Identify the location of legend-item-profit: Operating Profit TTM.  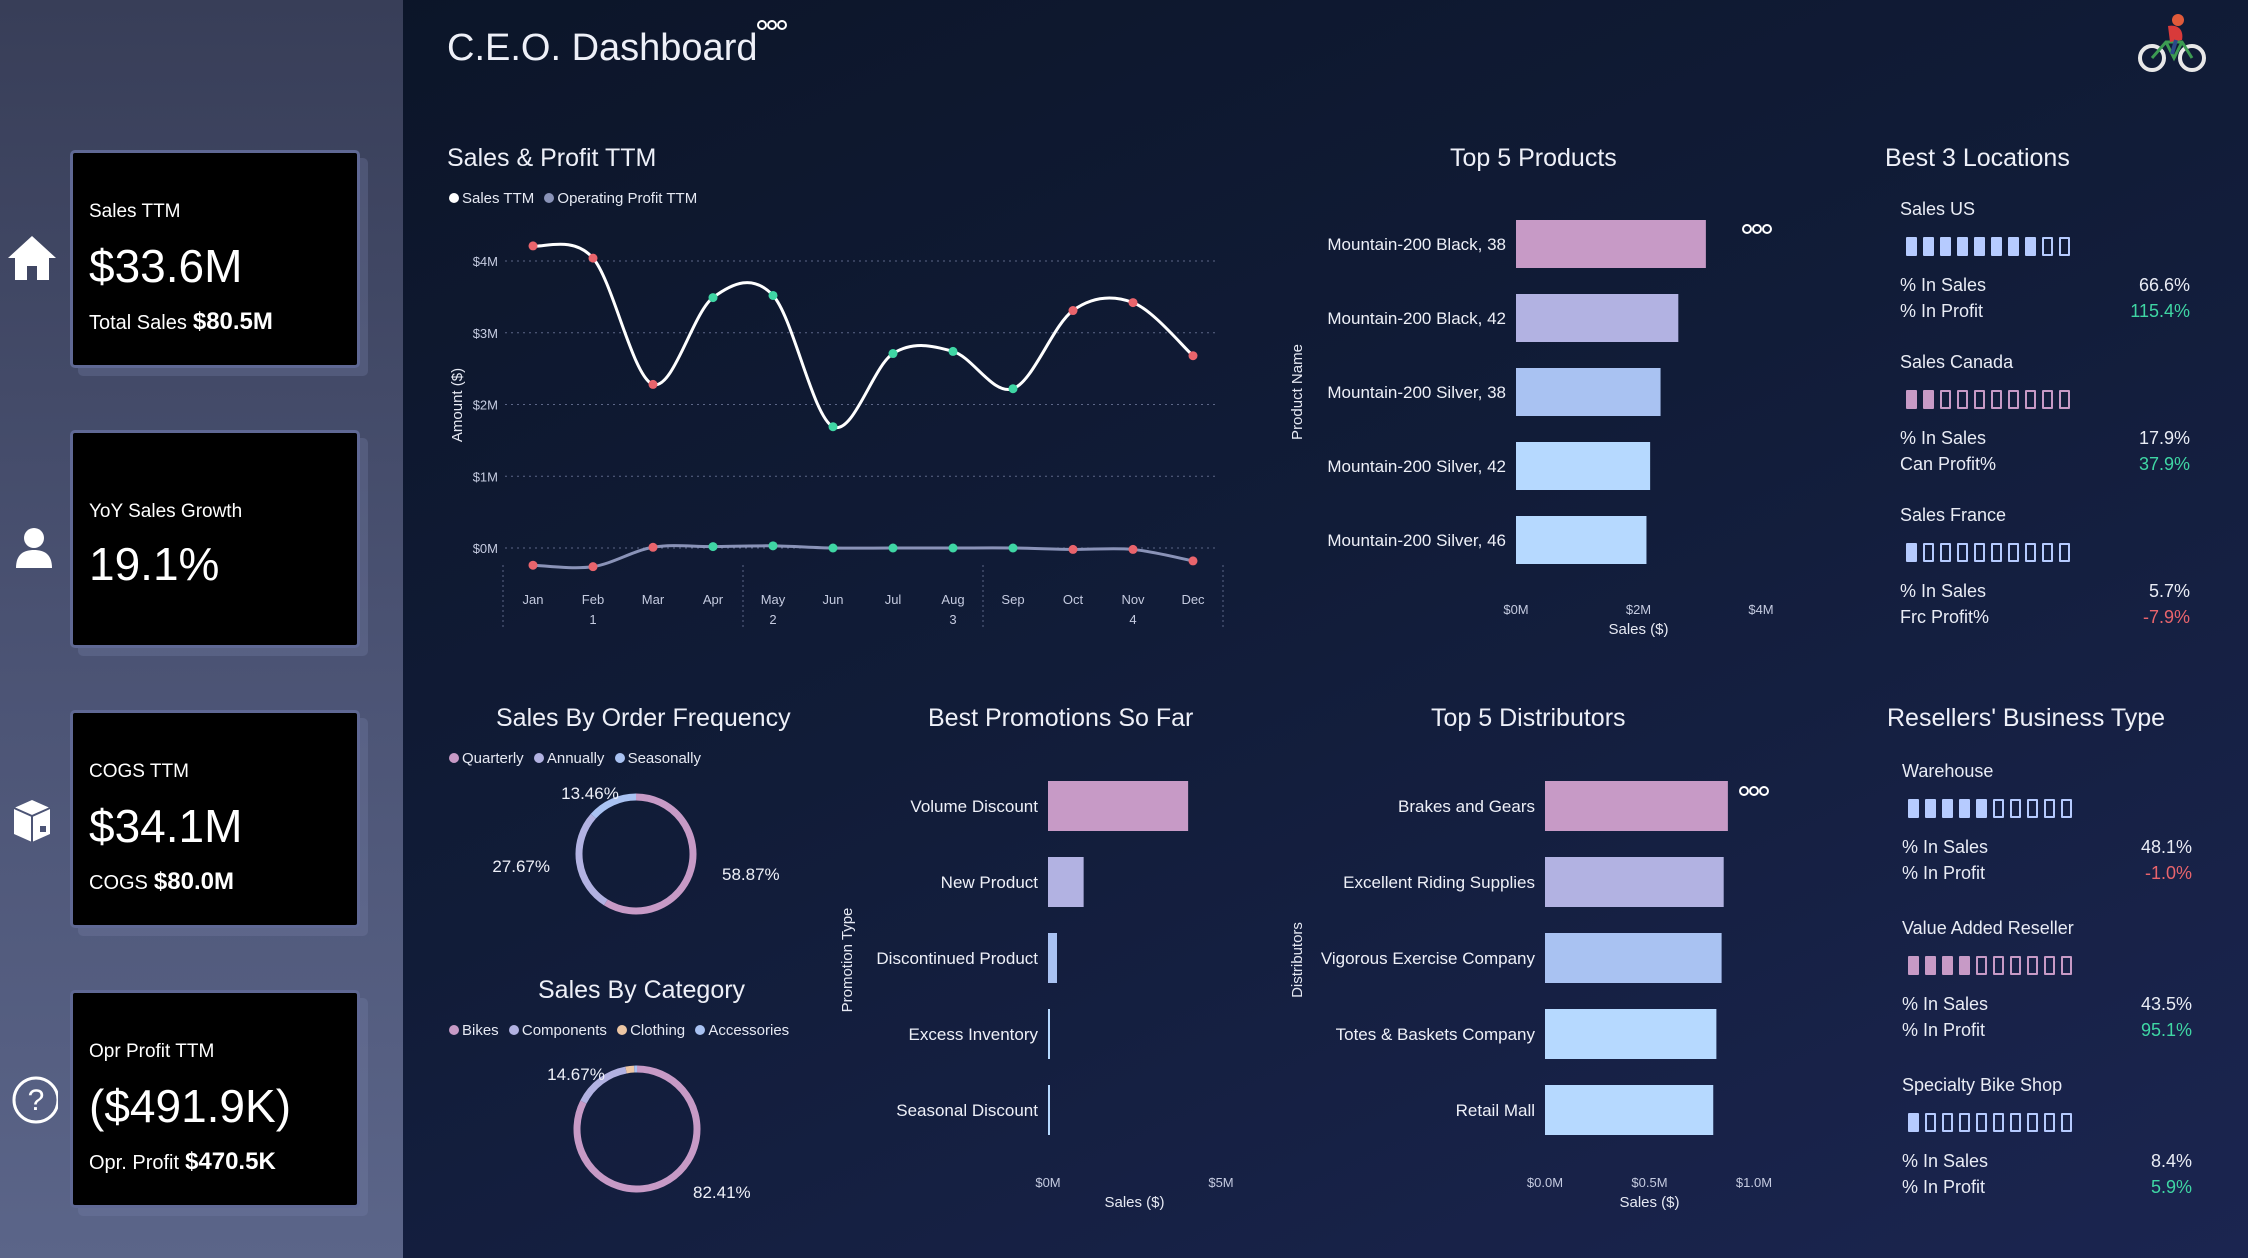
(620, 198).